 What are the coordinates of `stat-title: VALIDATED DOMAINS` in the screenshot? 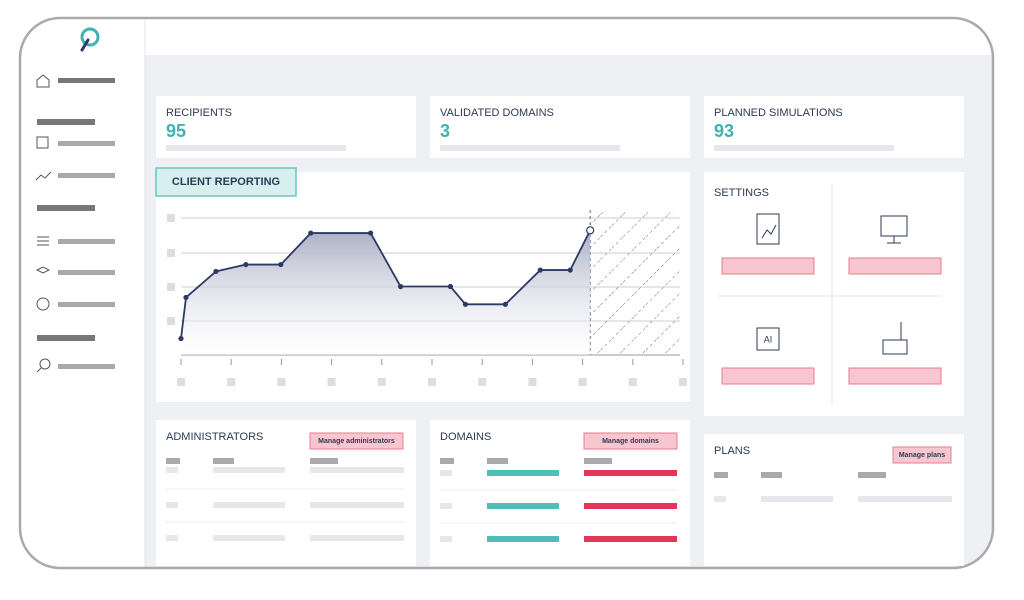 It's located at (497, 113).